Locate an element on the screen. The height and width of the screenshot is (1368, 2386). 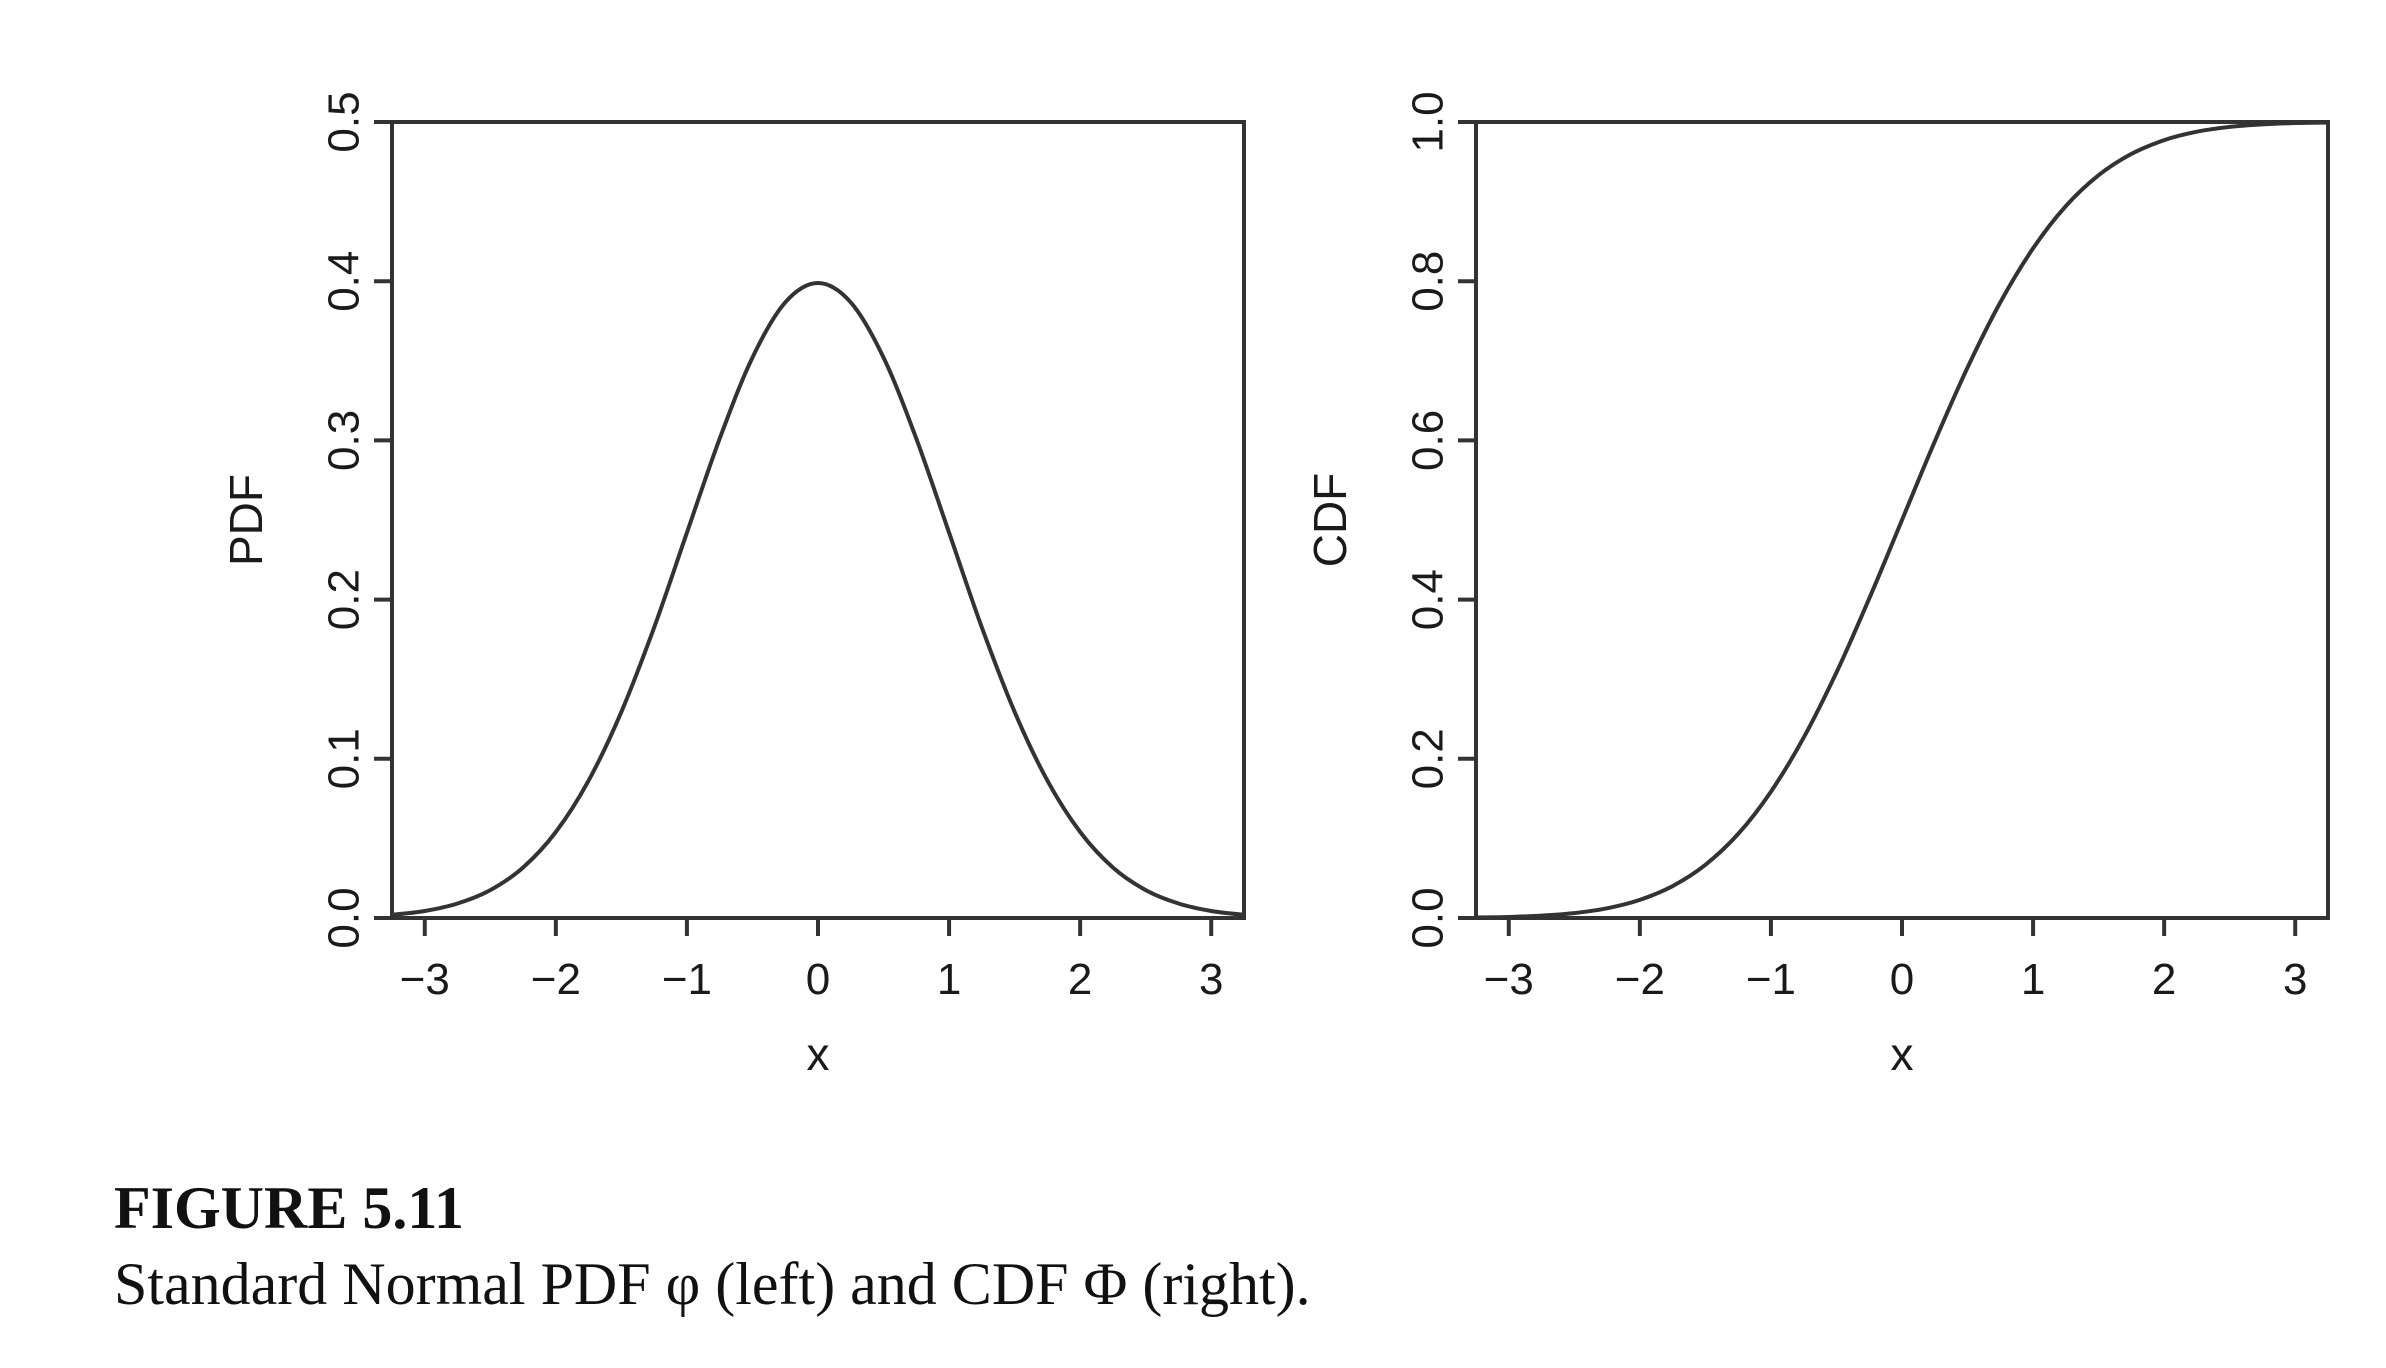
cdf-y-tick-label: 1.0 is located at coordinates (1428, 121).